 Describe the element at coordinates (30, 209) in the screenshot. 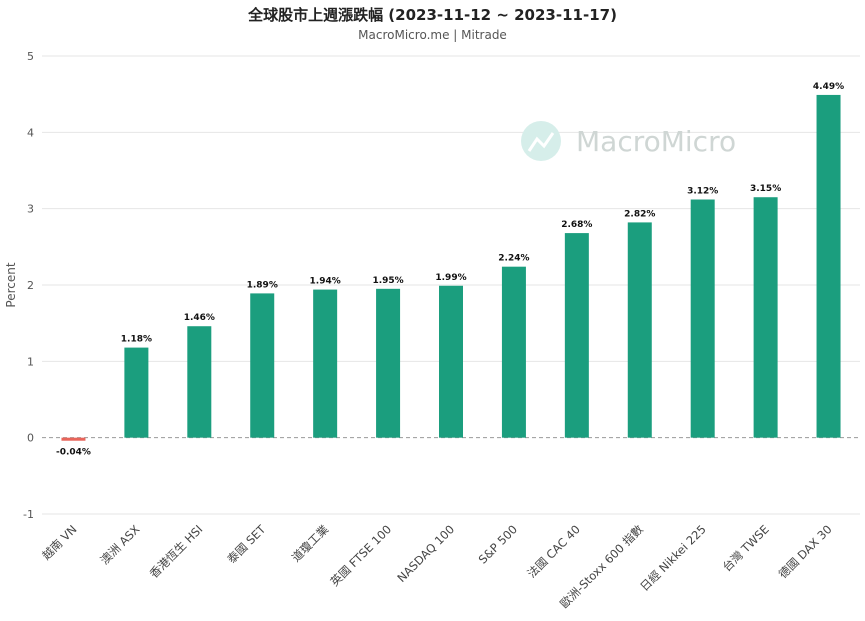

I see `y-tick-label: 3` at that location.